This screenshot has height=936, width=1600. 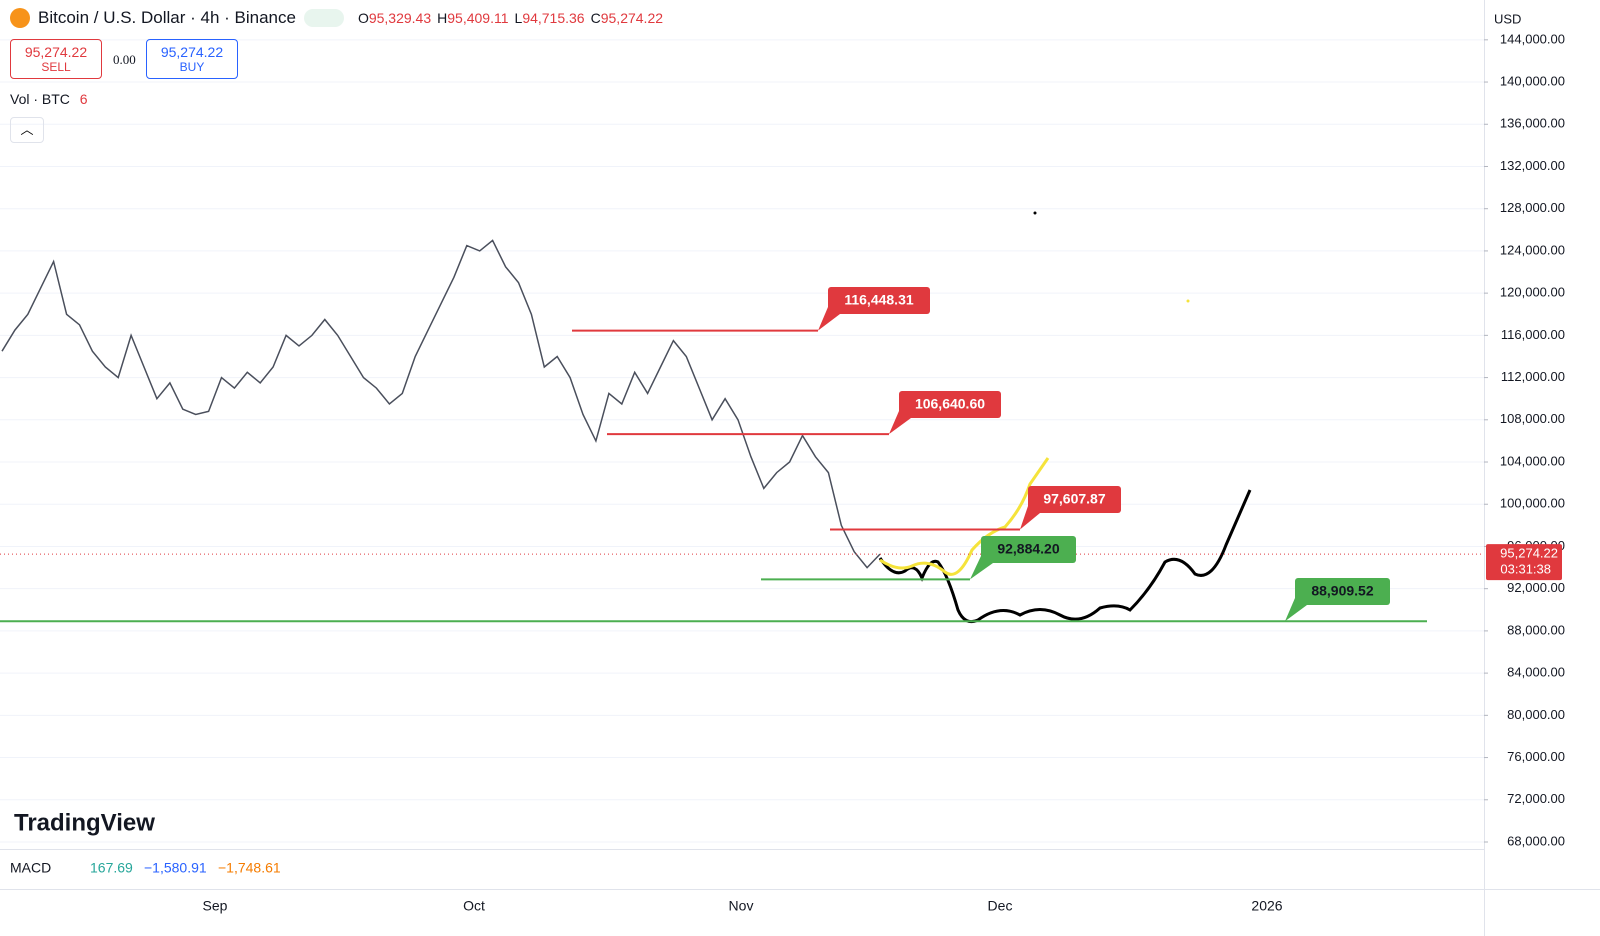 I want to click on buy-button: 95,274.22 BUY, so click(x=192, y=59).